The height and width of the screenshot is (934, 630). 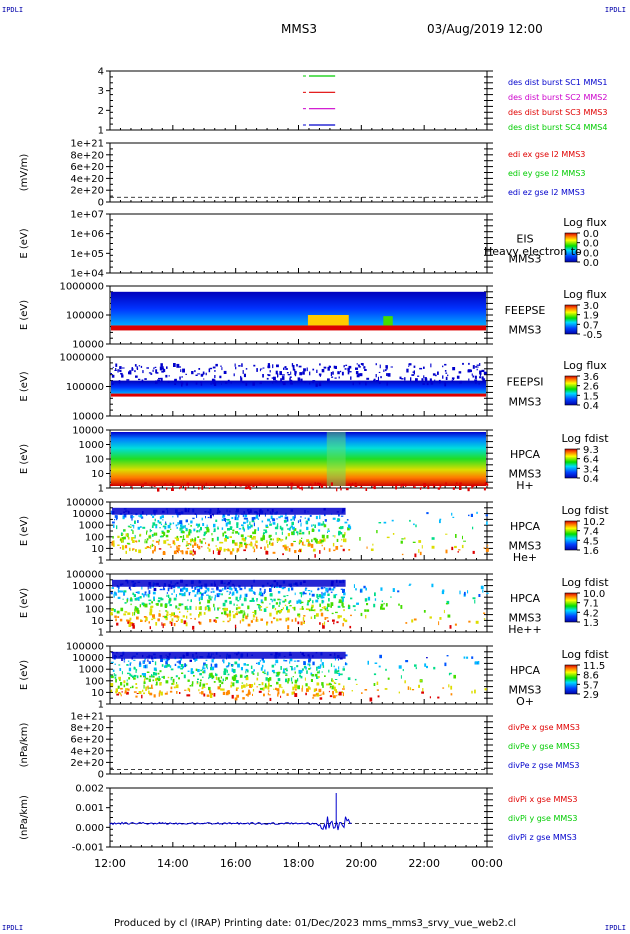 I want to click on colorbar-tick-label: 11.5, so click(x=594, y=666).